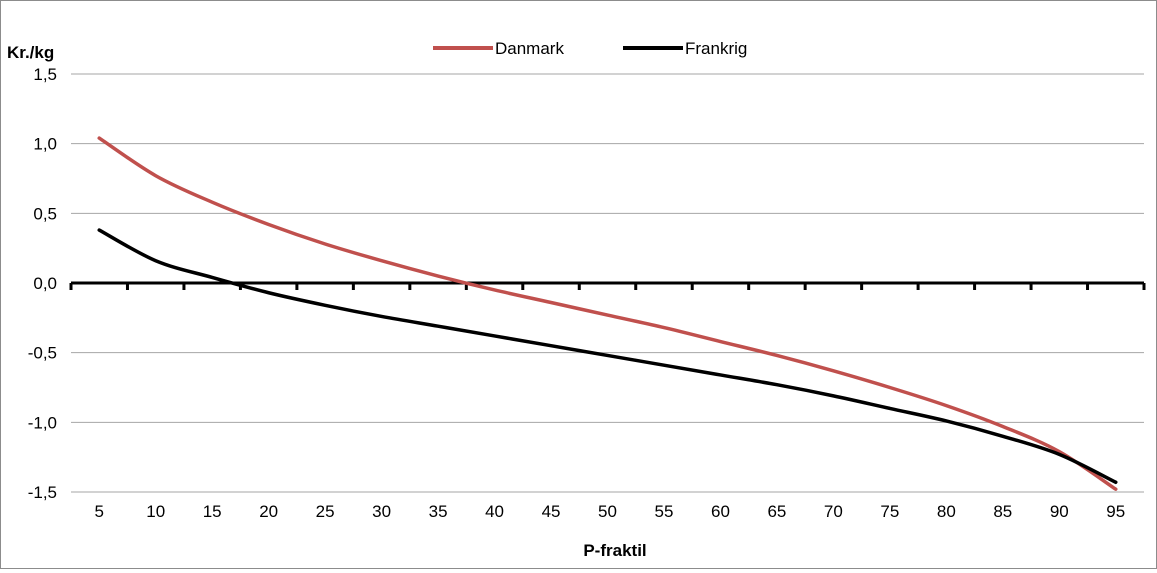 The width and height of the screenshot is (1157, 573). Describe the element at coordinates (381, 511) in the screenshot. I see `x-tick-label: 30` at that location.